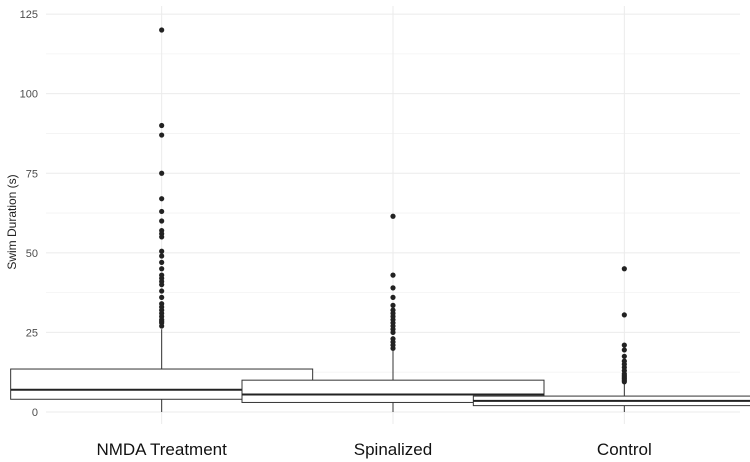 This screenshot has height=462, width=750. I want to click on x-axis-tick-labels: NMDA Treatment Spinalized Control, so click(373, 449).